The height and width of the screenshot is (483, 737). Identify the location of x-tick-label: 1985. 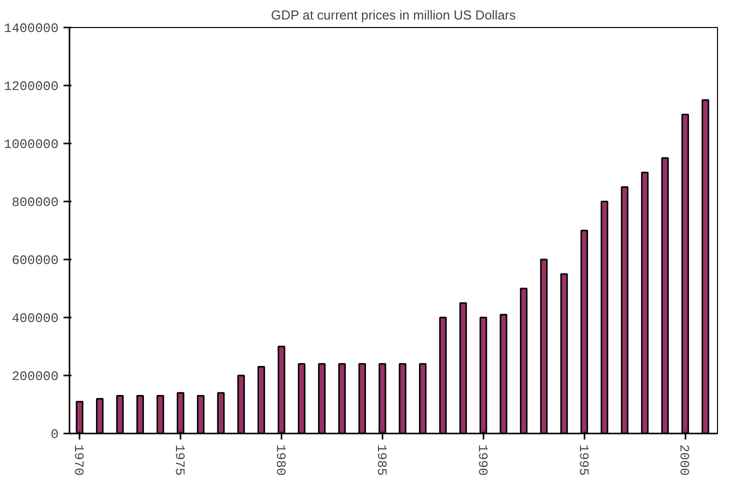
(381, 460).